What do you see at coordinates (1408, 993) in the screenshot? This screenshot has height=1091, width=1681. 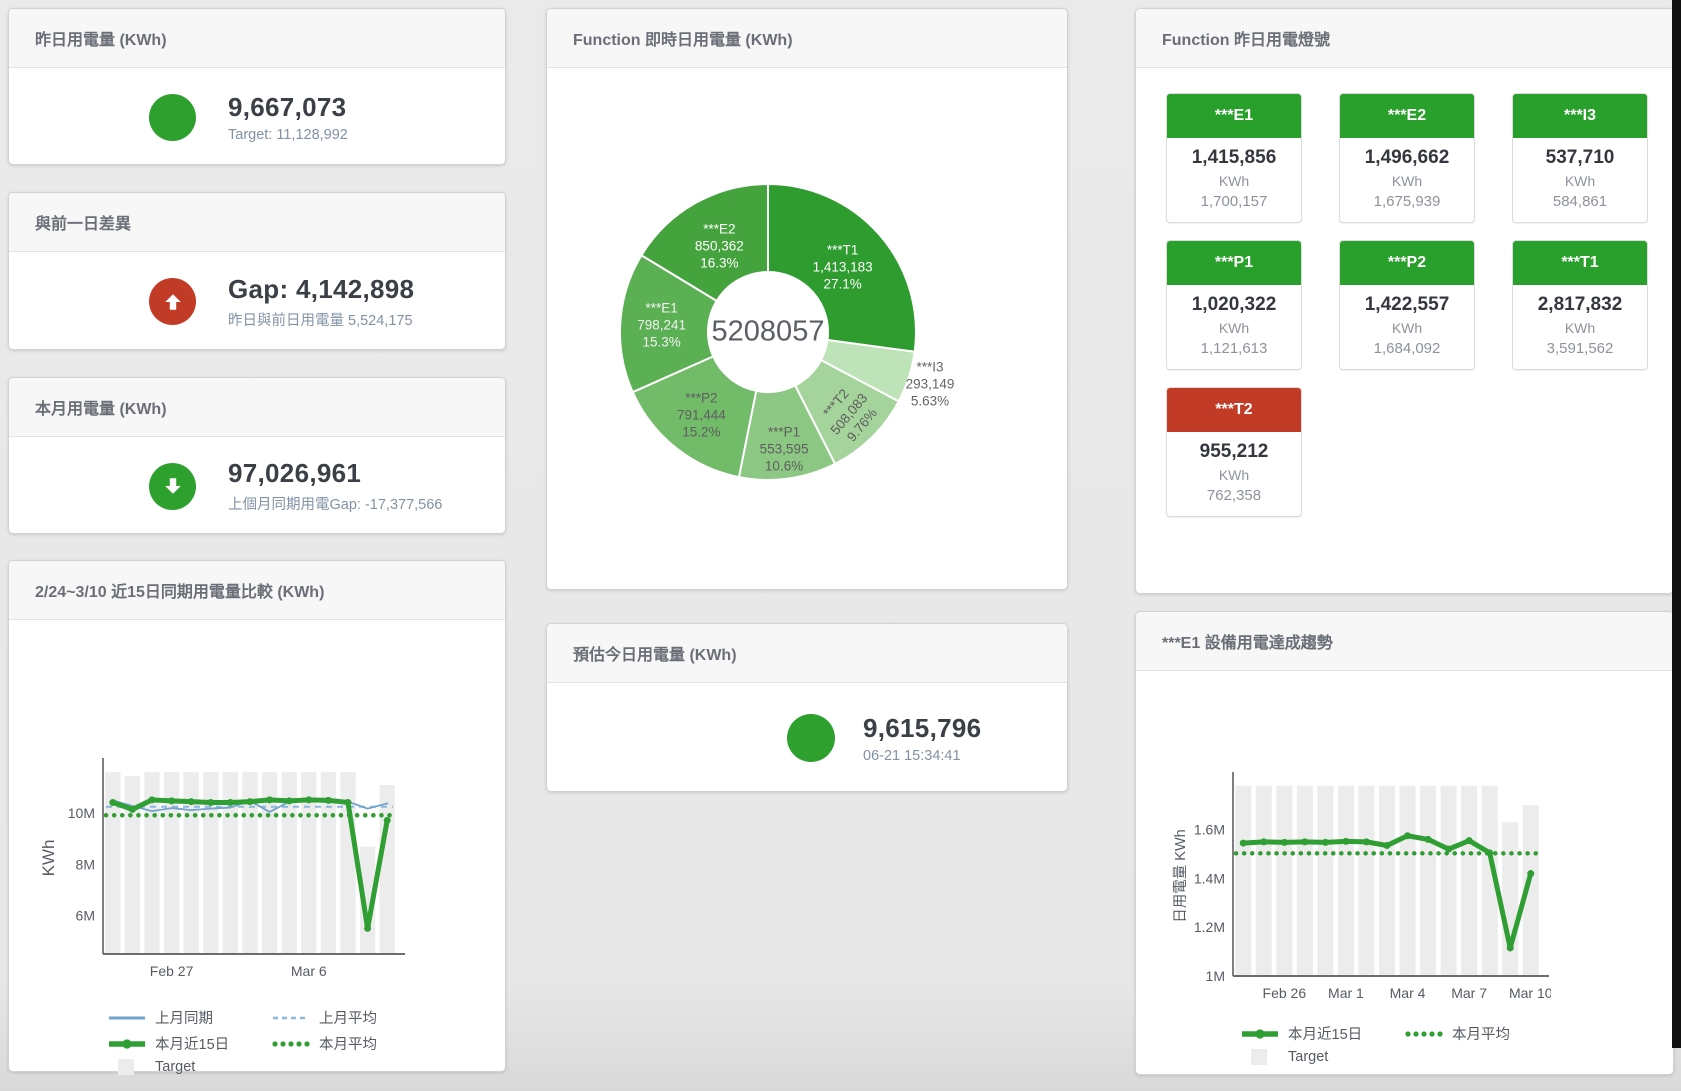 I see `svg-text: Mar 4` at bounding box center [1408, 993].